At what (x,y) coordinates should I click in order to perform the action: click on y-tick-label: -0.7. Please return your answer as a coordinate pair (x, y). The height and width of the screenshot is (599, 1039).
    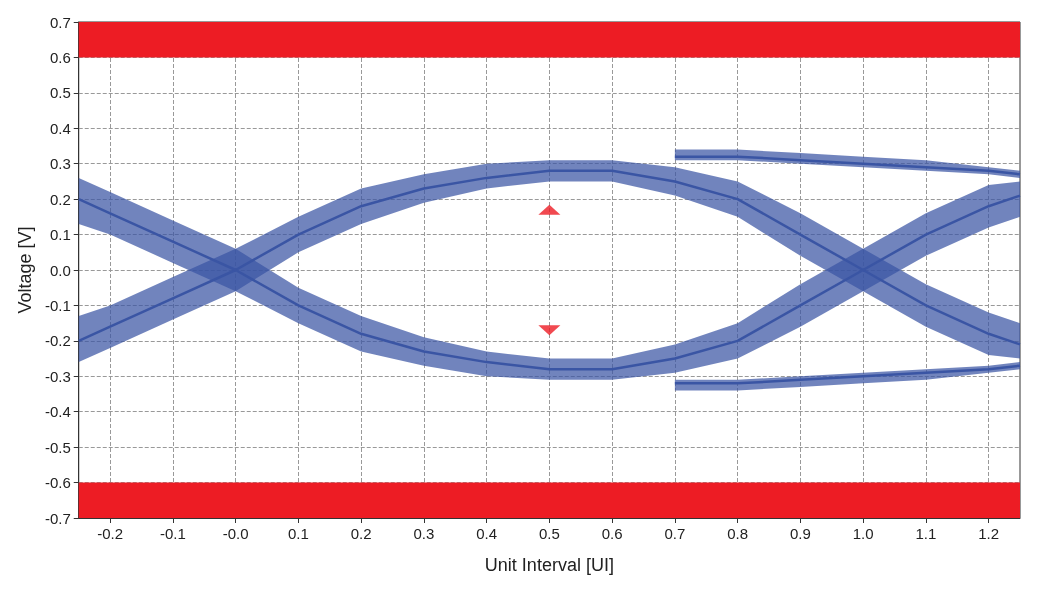
    Looking at the image, I should click on (57, 518).